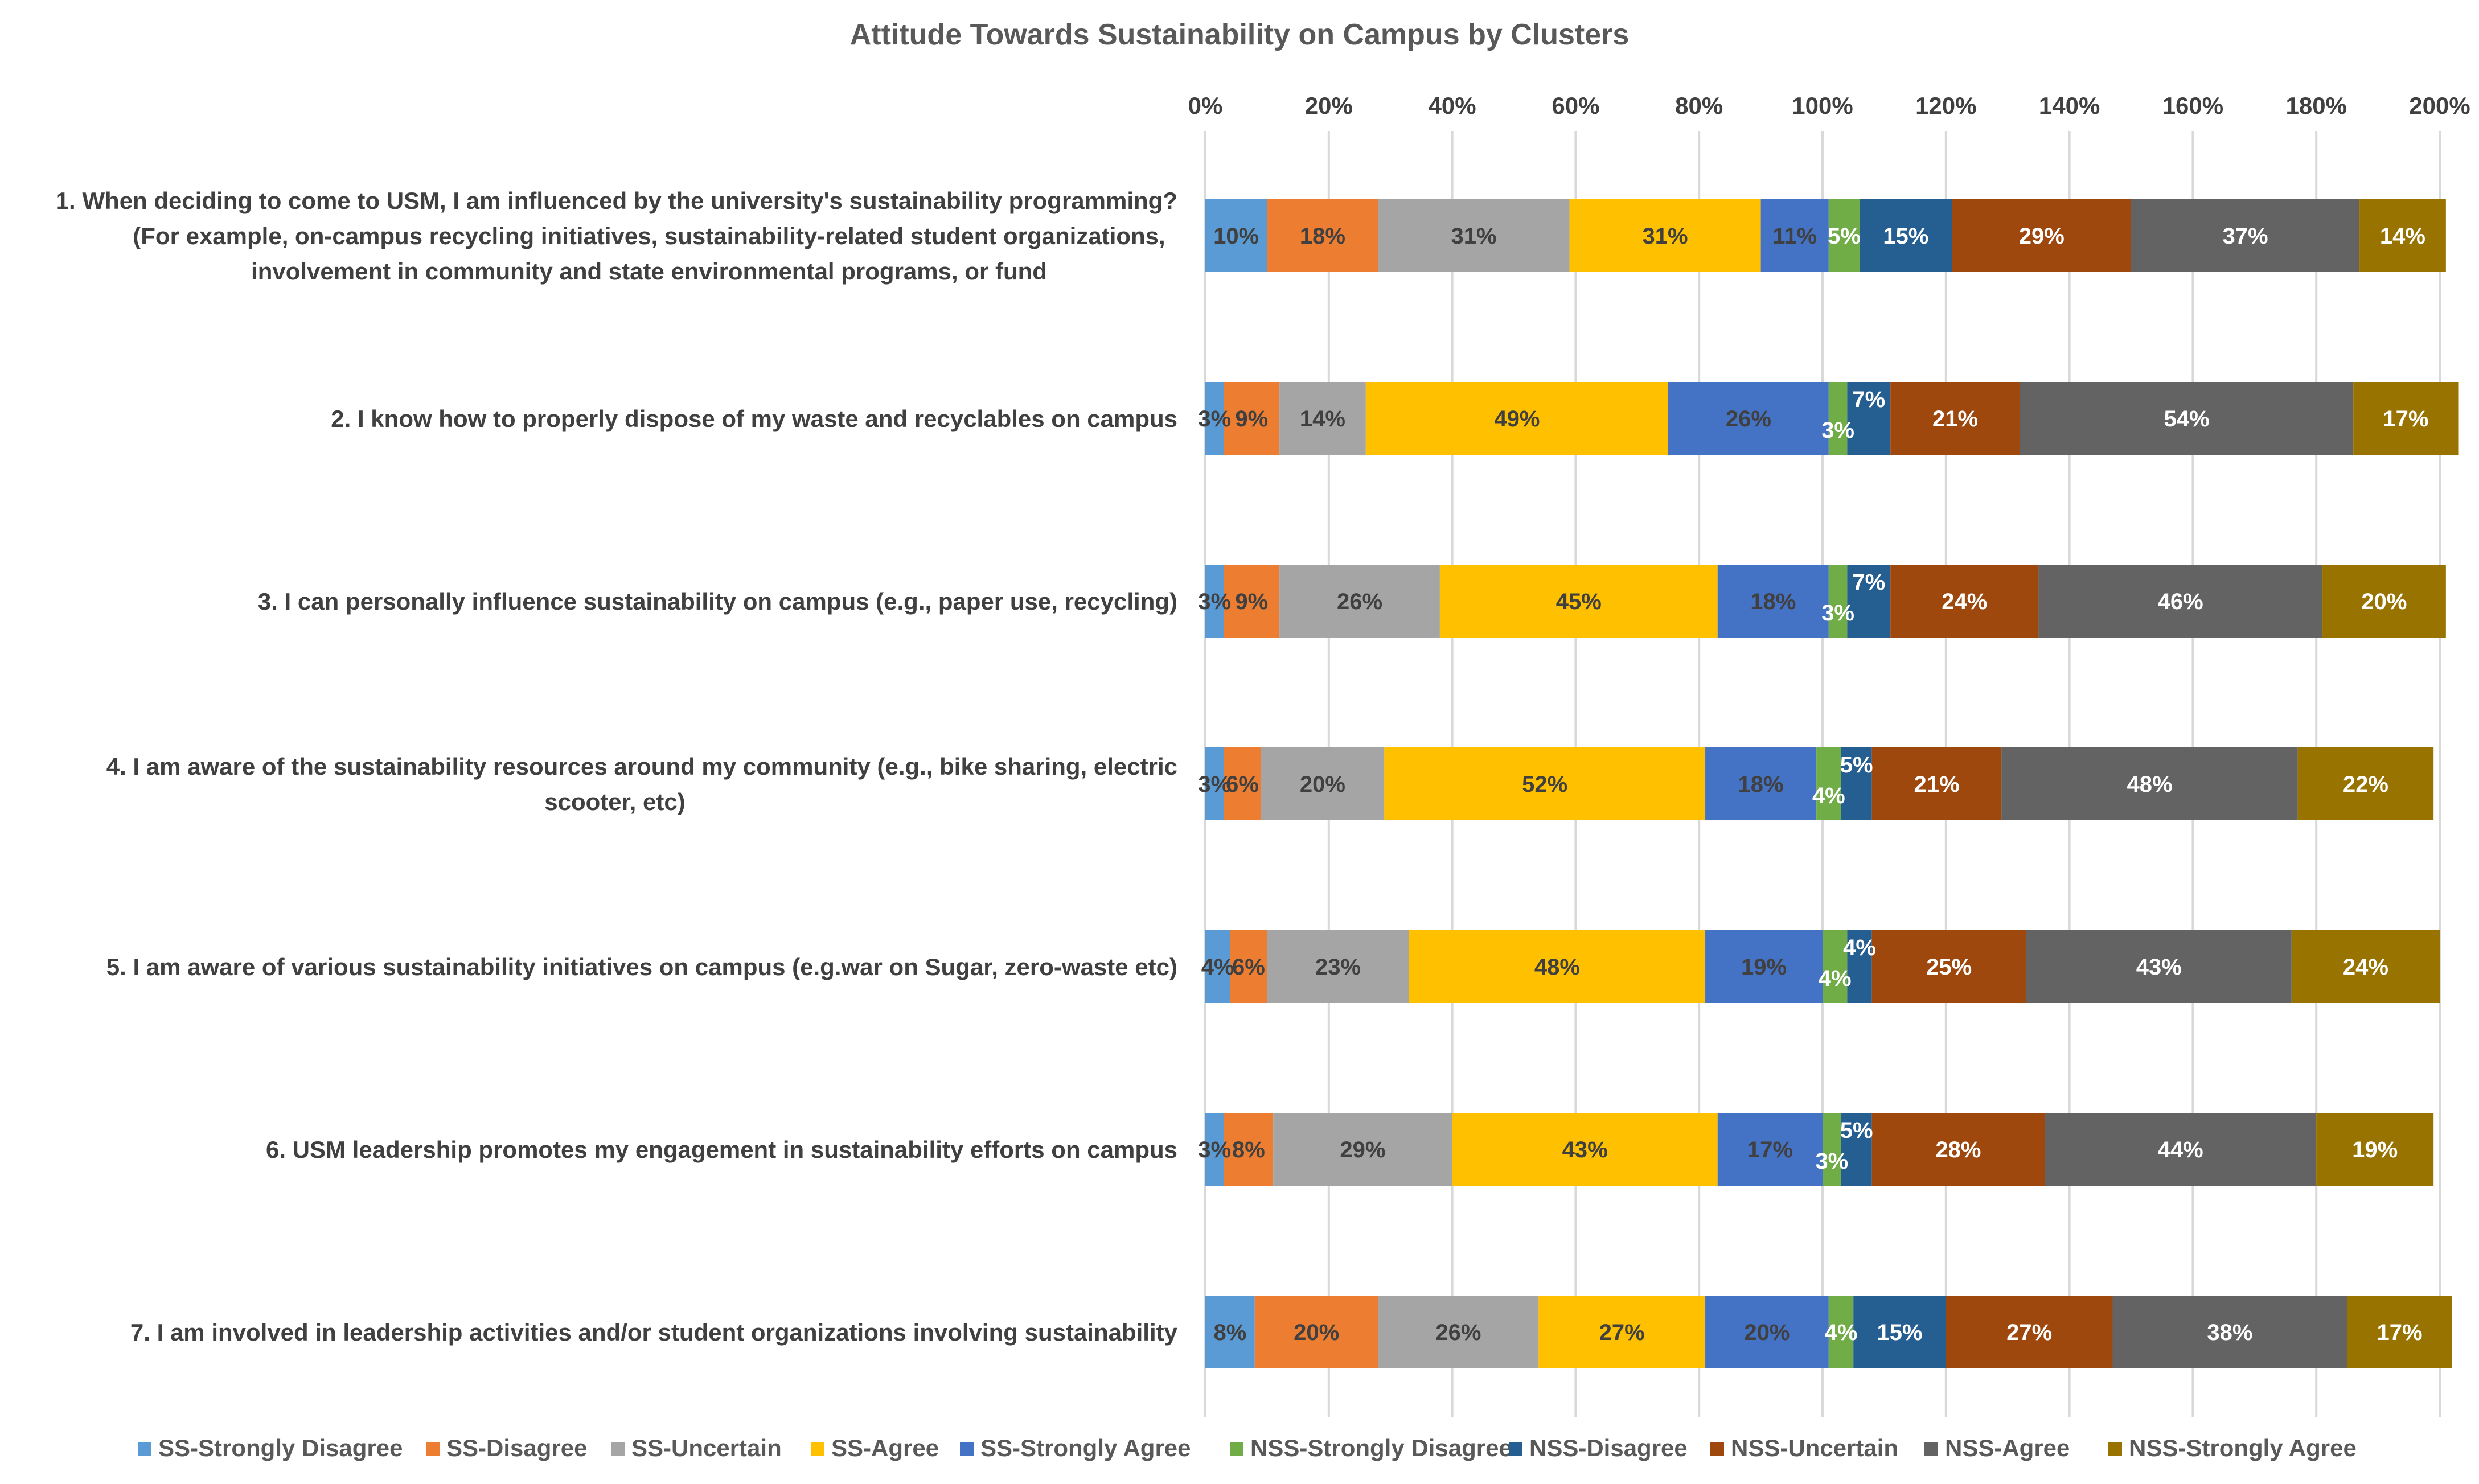 This screenshot has height=1484, width=2479. Describe the element at coordinates (1794, 236) in the screenshot. I see `data-label: 11%` at that location.